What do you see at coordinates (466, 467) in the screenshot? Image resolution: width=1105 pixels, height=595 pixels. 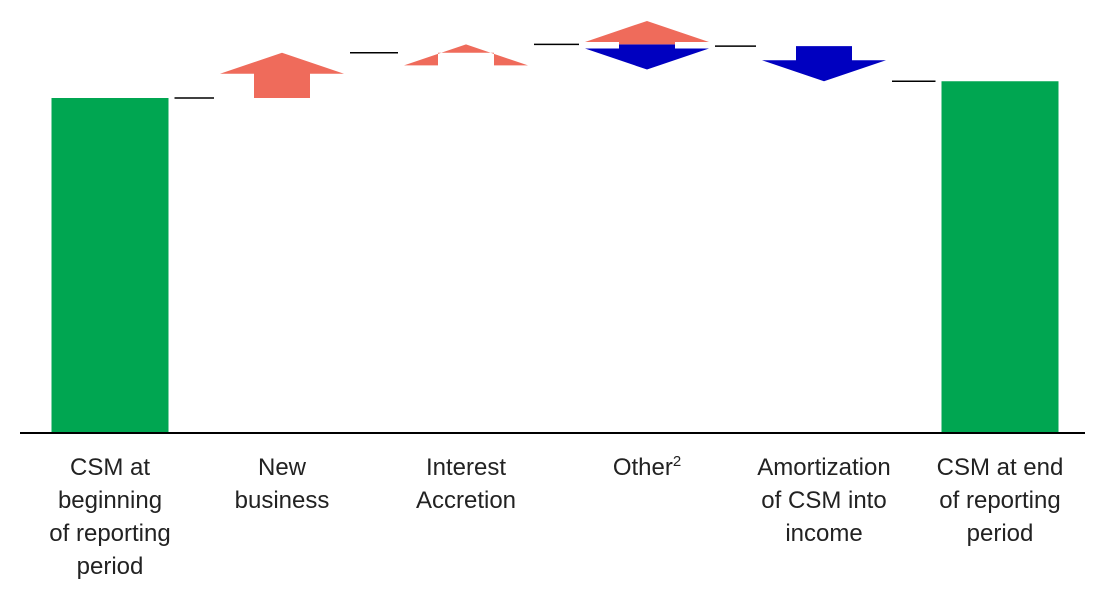 I see `category-label-line: Interest` at bounding box center [466, 467].